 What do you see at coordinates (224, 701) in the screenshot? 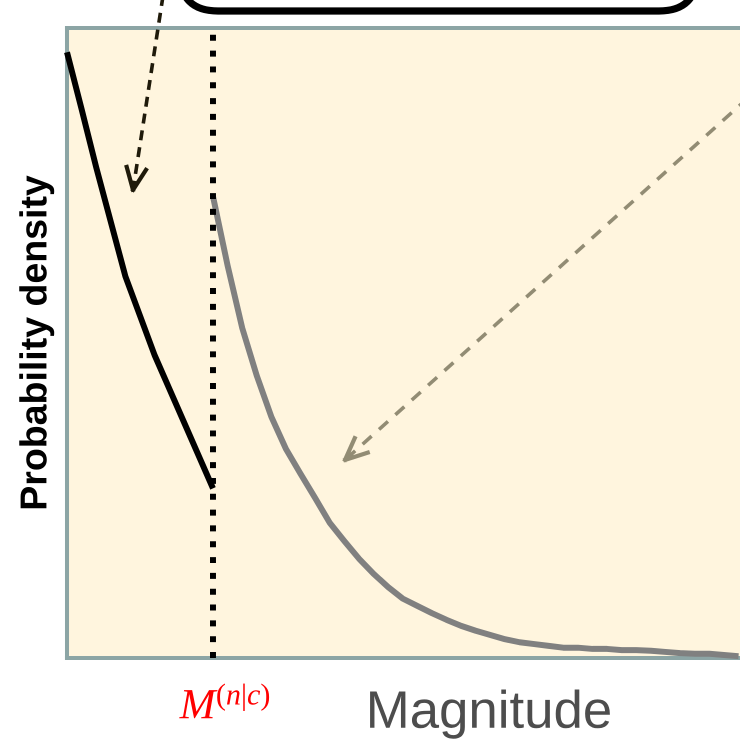
I see `text: M$^{(n|c)}$` at bounding box center [224, 701].